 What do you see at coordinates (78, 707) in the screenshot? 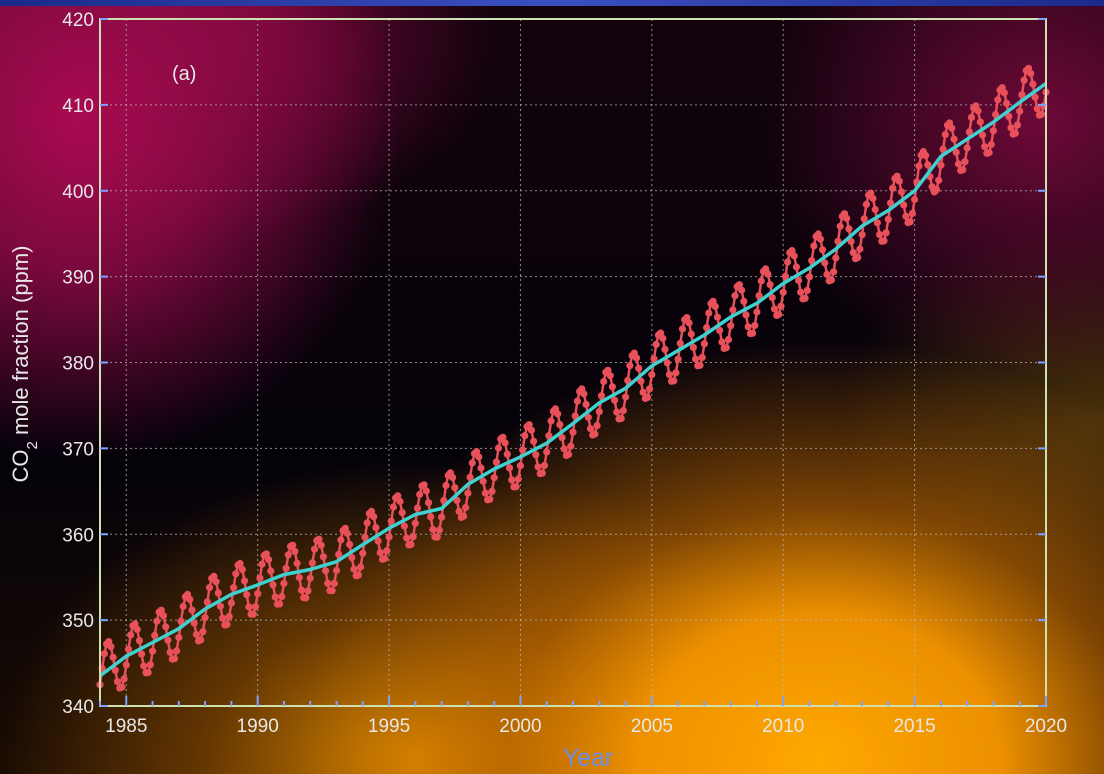
I see `y-tick-label: 340` at bounding box center [78, 707].